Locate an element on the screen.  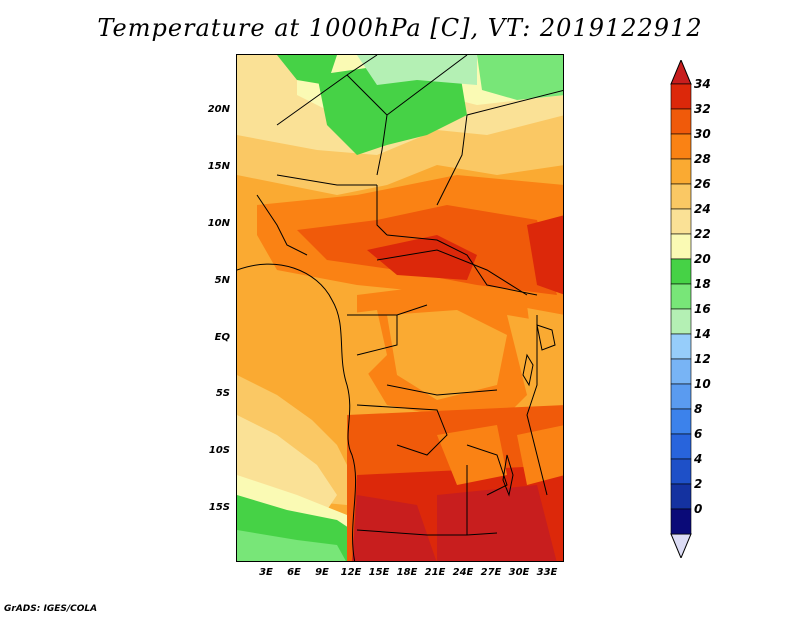
color-bar-label: 6 is located at coordinates (698, 434).